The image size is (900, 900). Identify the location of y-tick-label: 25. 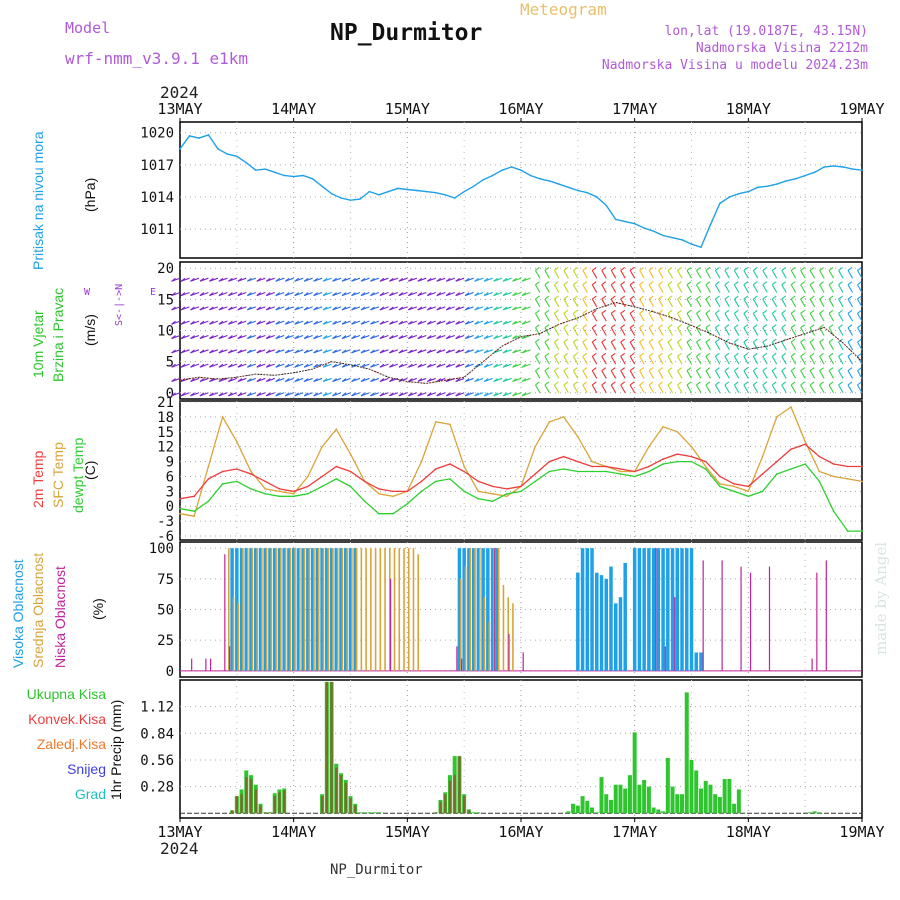
(165, 641).